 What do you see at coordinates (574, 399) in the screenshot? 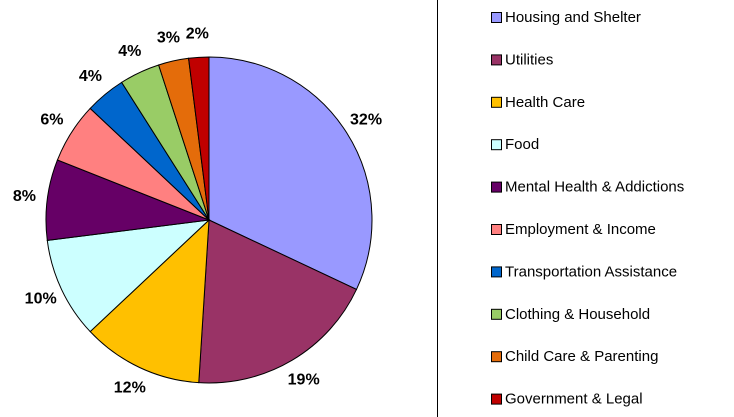
I see `legend-label: Government & Legal` at bounding box center [574, 399].